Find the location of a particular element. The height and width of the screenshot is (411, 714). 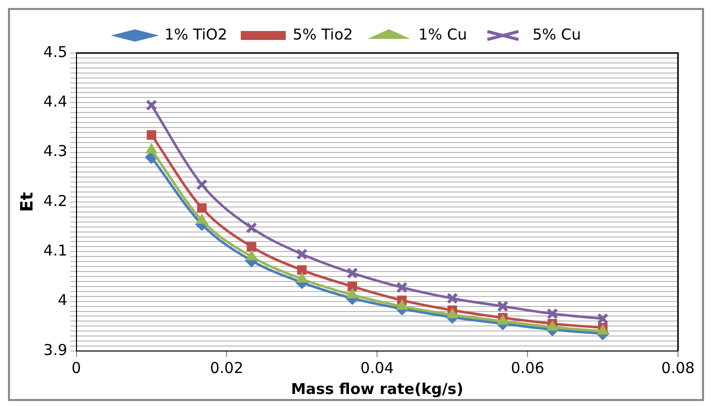

y-tick-label: 4.4 is located at coordinates (55, 101).